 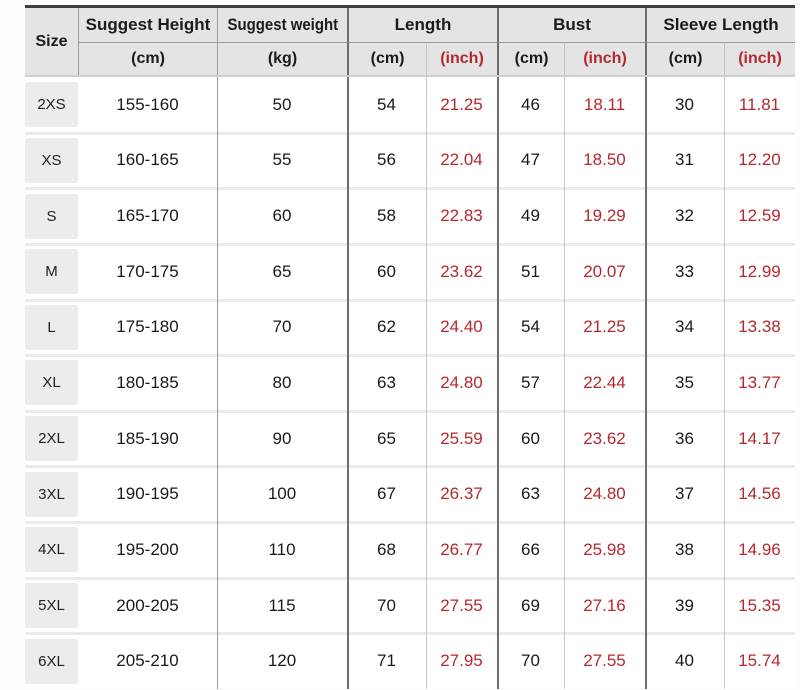 What do you see at coordinates (282, 327) in the screenshot?
I see `weight-cell: 70` at bounding box center [282, 327].